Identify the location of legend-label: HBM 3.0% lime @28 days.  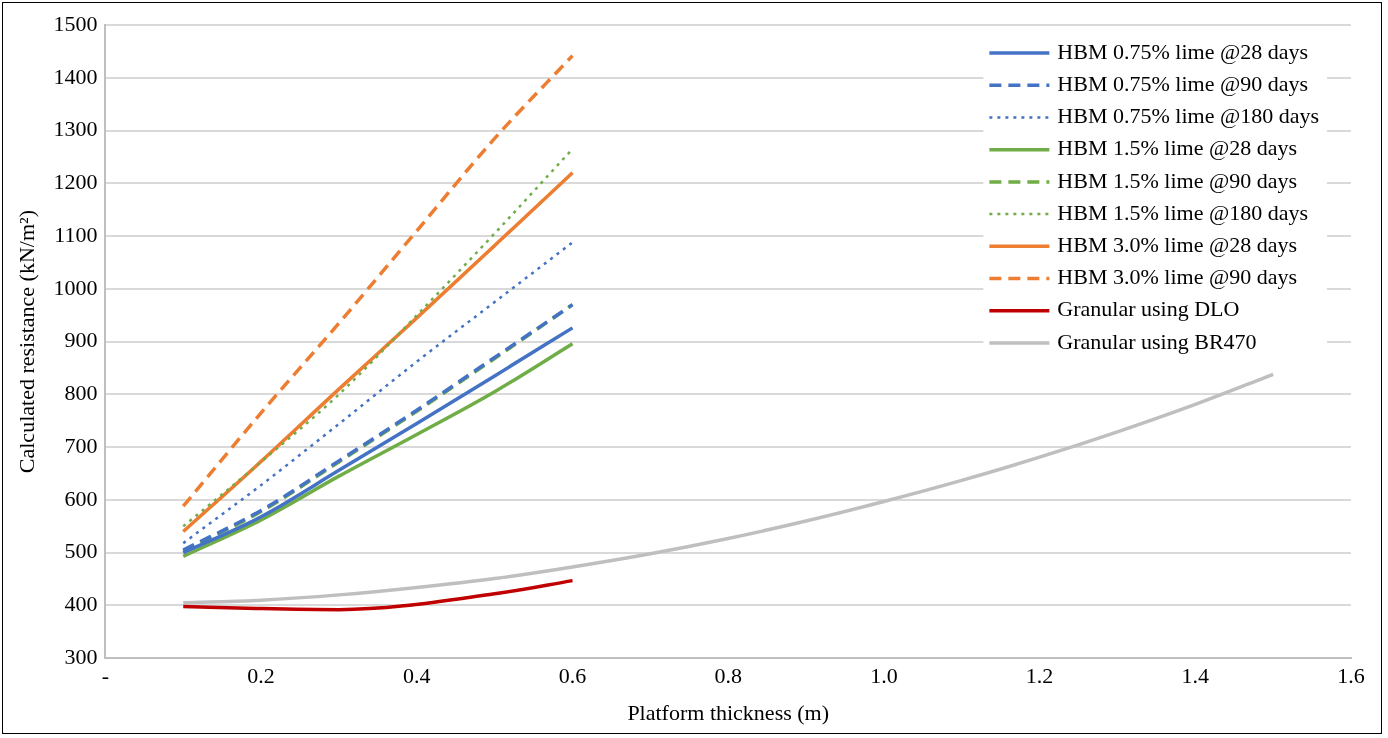
(1177, 245).